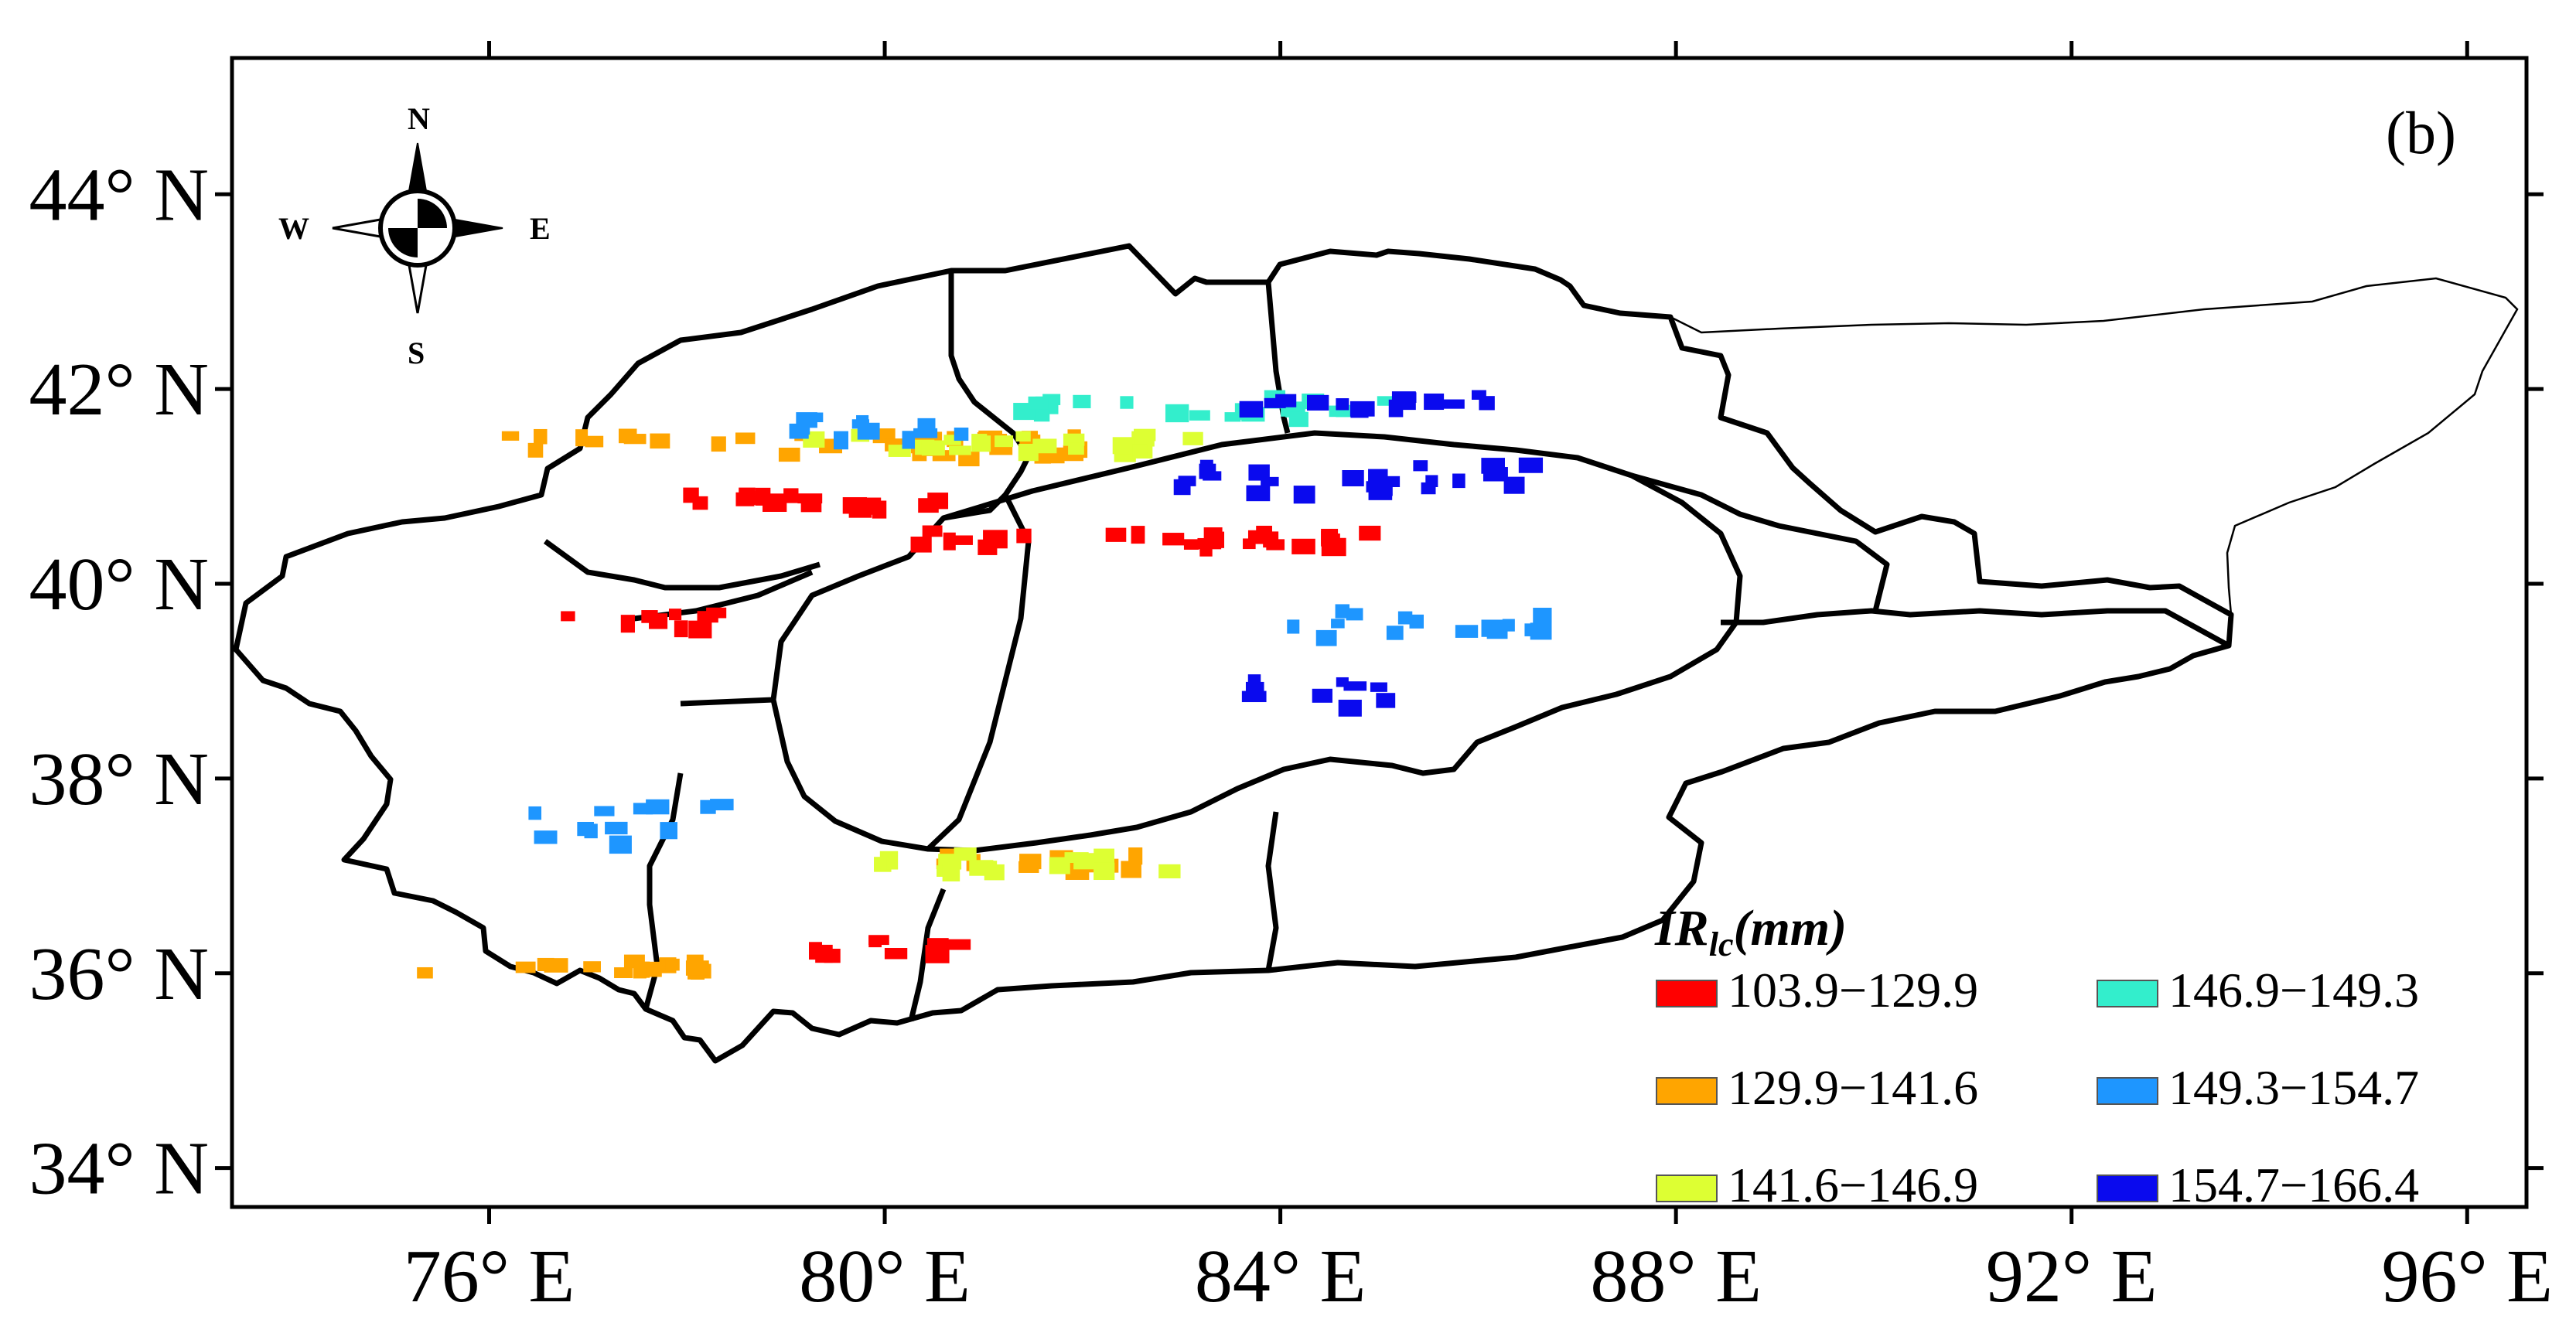  I want to click on legend-label: 149.3−154.7, so click(2293, 1087).